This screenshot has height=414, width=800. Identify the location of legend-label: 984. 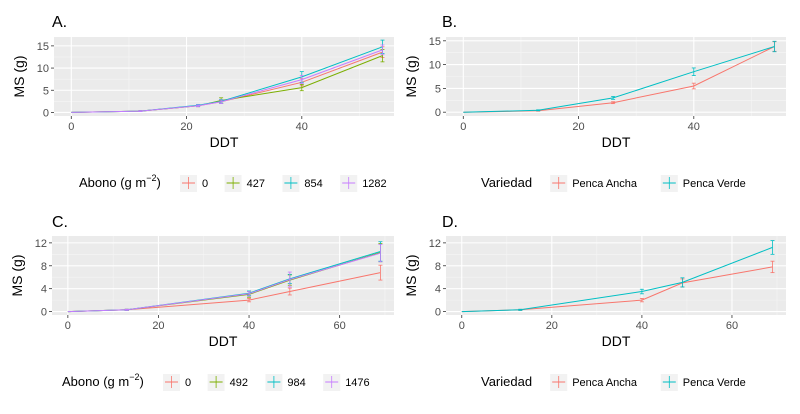
(296, 383).